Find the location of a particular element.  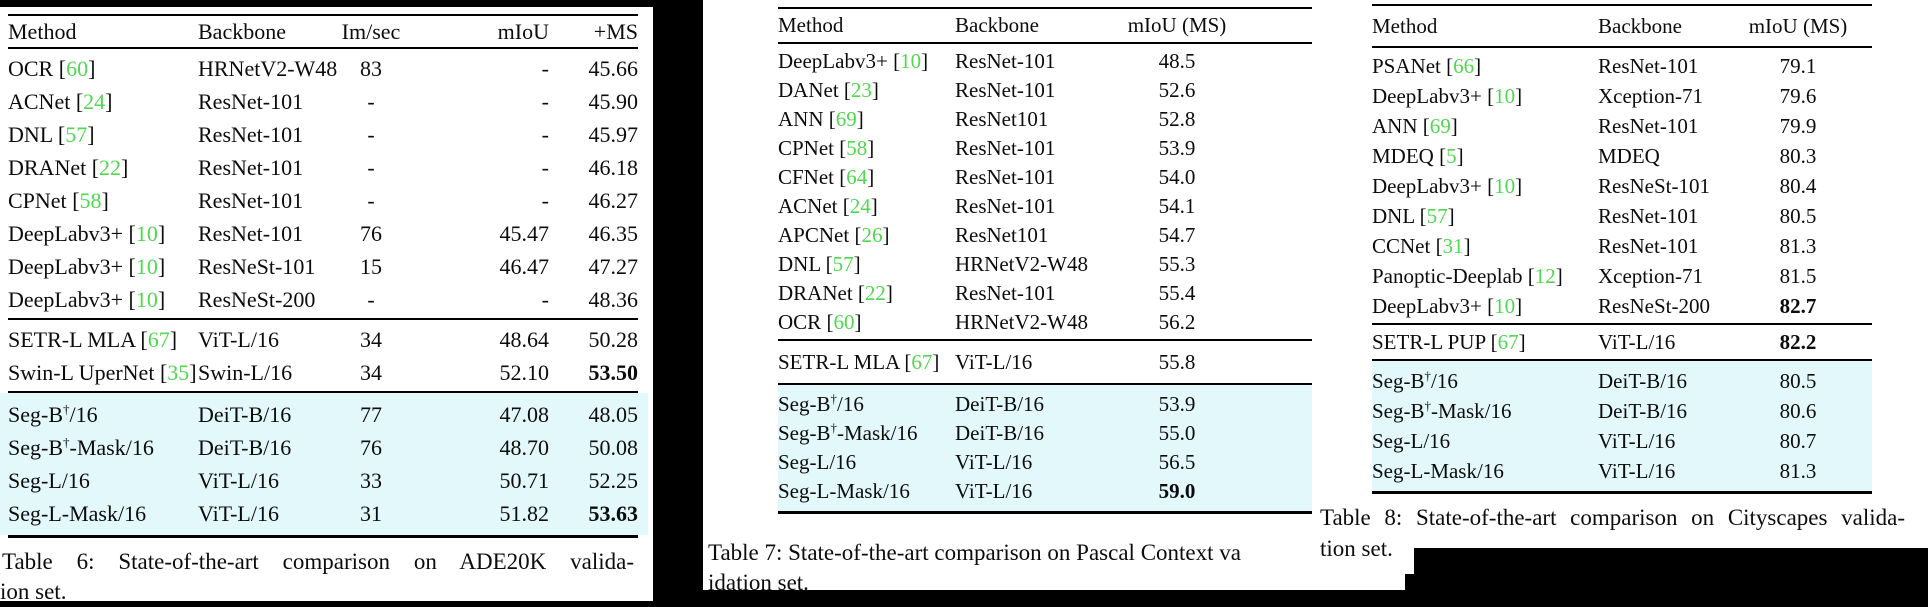

table-row: Seg-L/16 ViT-L/16 33 50.71 52.25 is located at coordinates (323, 480).